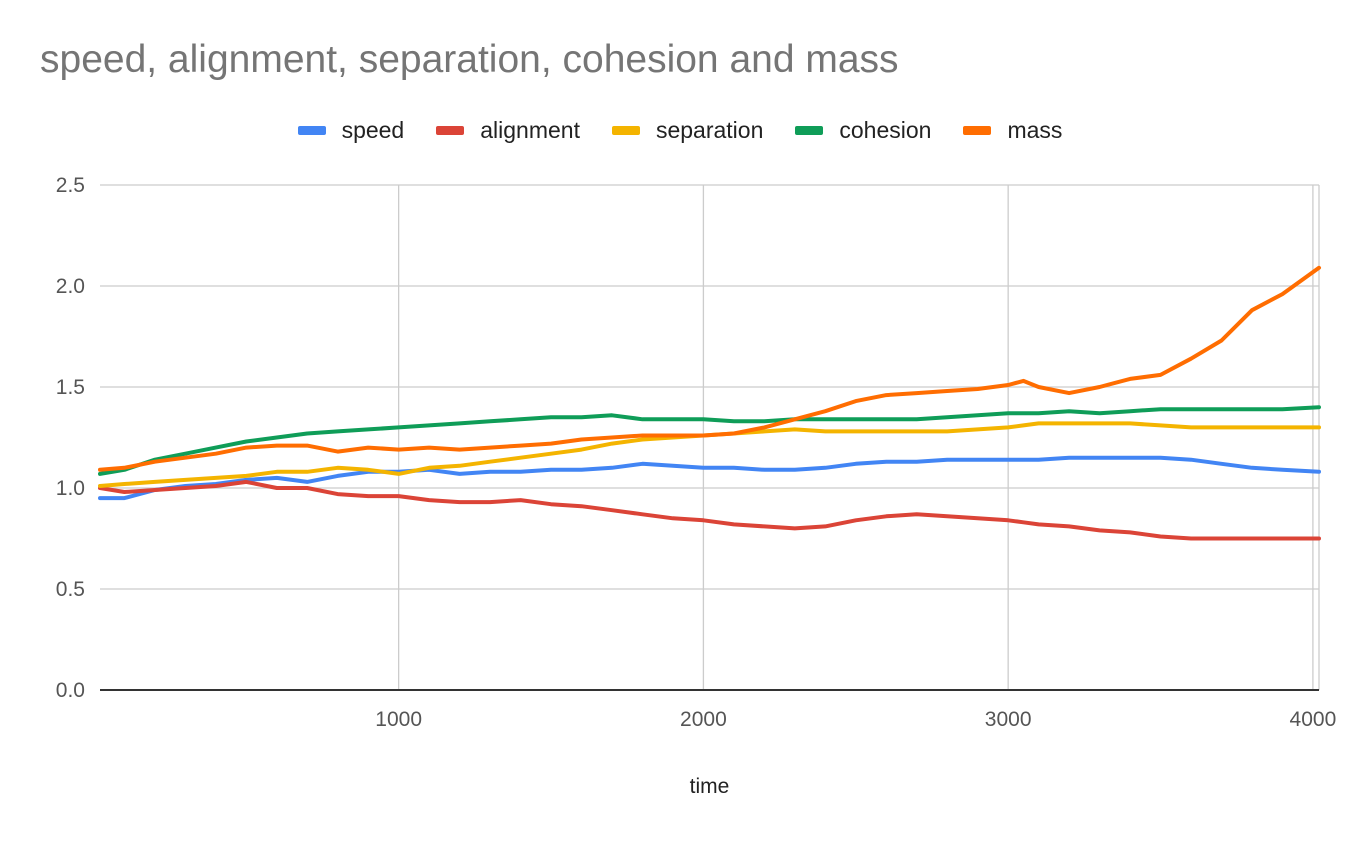  I want to click on x-axis-title: time, so click(710, 786).